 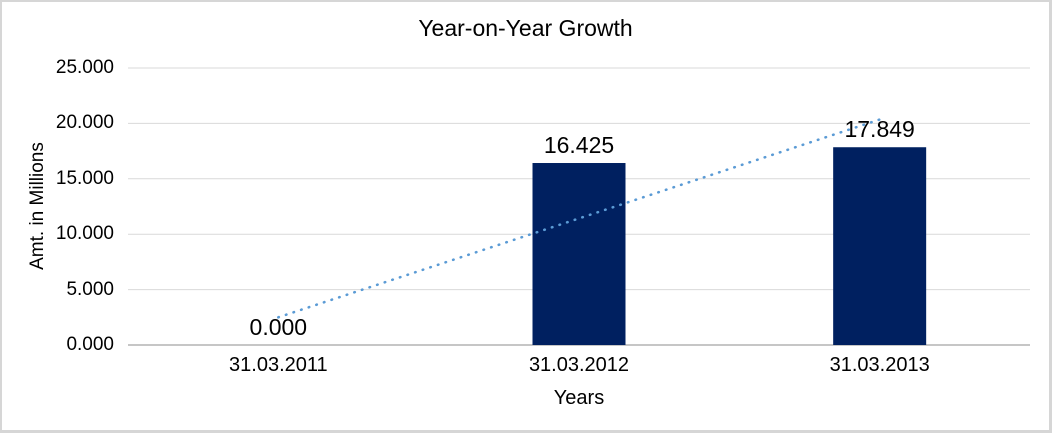 I want to click on bar-data-label: 16.425, so click(x=579, y=145).